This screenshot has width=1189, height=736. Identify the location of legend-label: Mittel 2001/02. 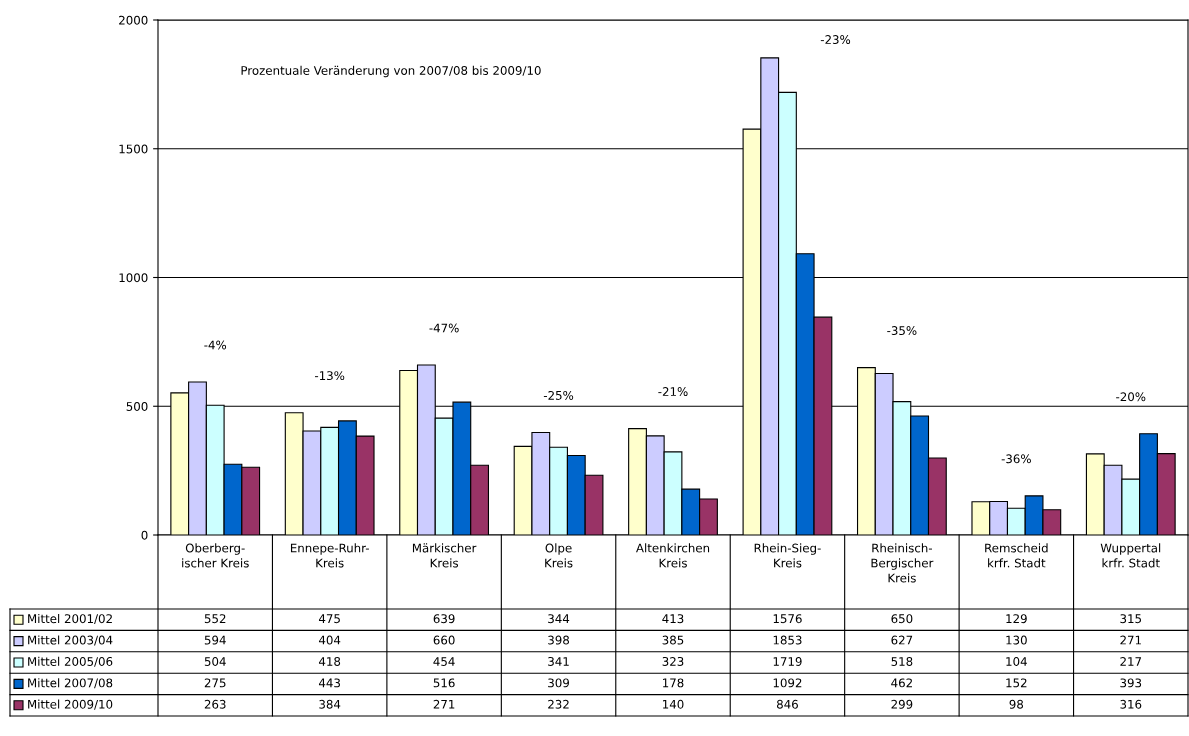
(70, 619).